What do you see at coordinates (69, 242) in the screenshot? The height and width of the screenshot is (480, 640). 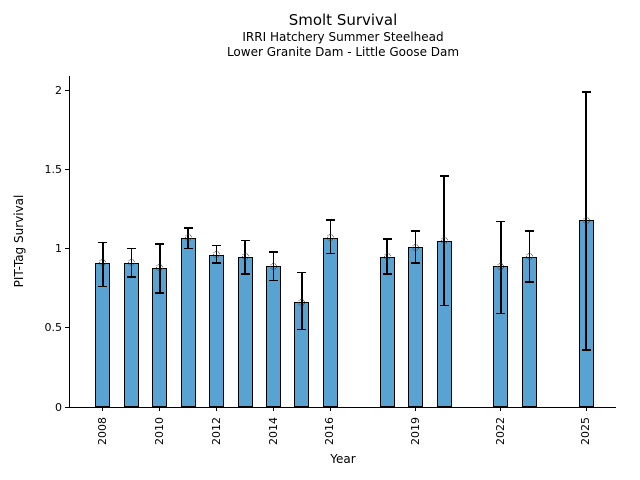 I see `y-axis-spine` at bounding box center [69, 242].